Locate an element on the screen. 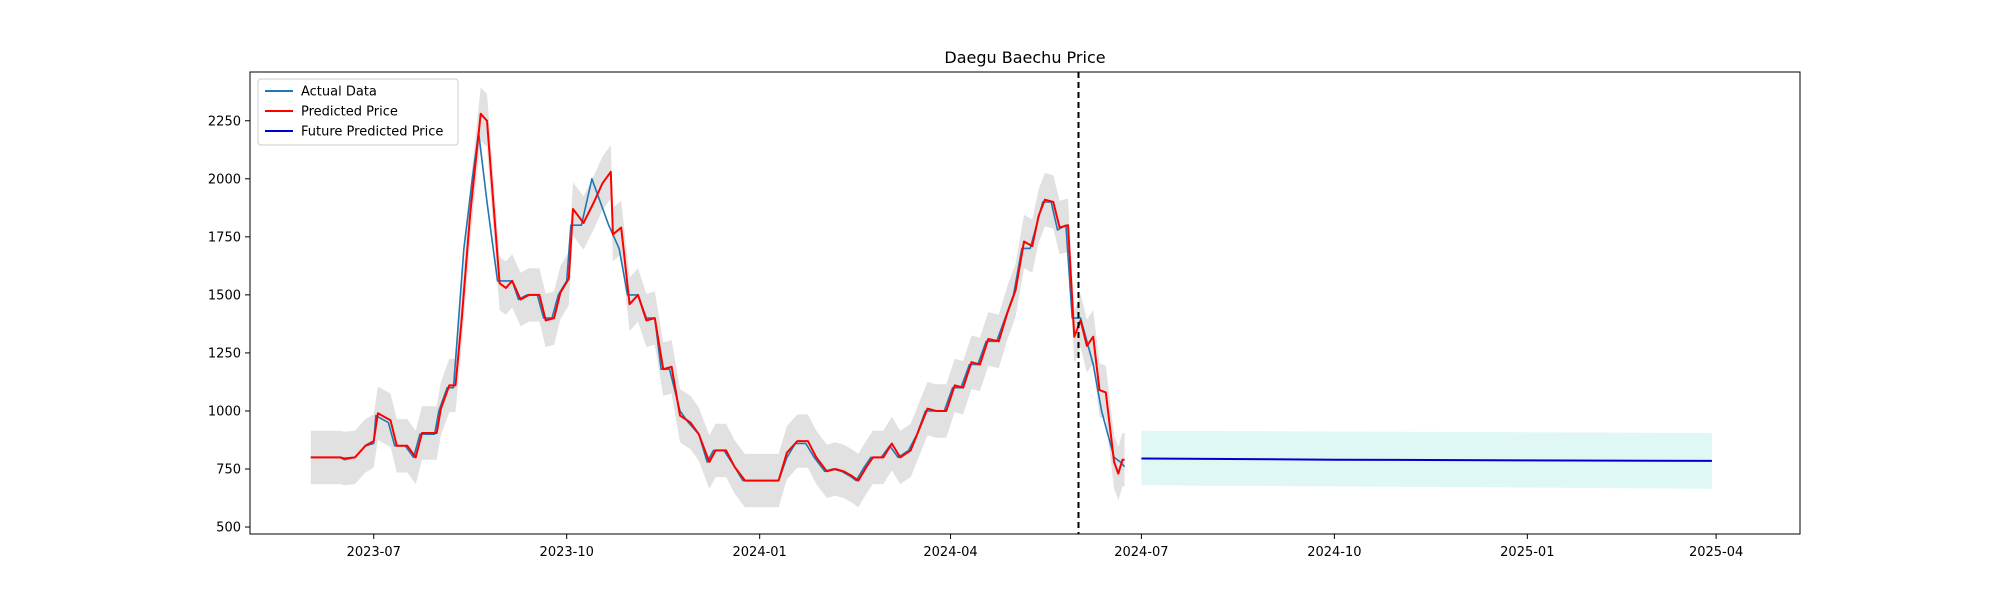  y-tick-label: 1000 is located at coordinates (224, 411).